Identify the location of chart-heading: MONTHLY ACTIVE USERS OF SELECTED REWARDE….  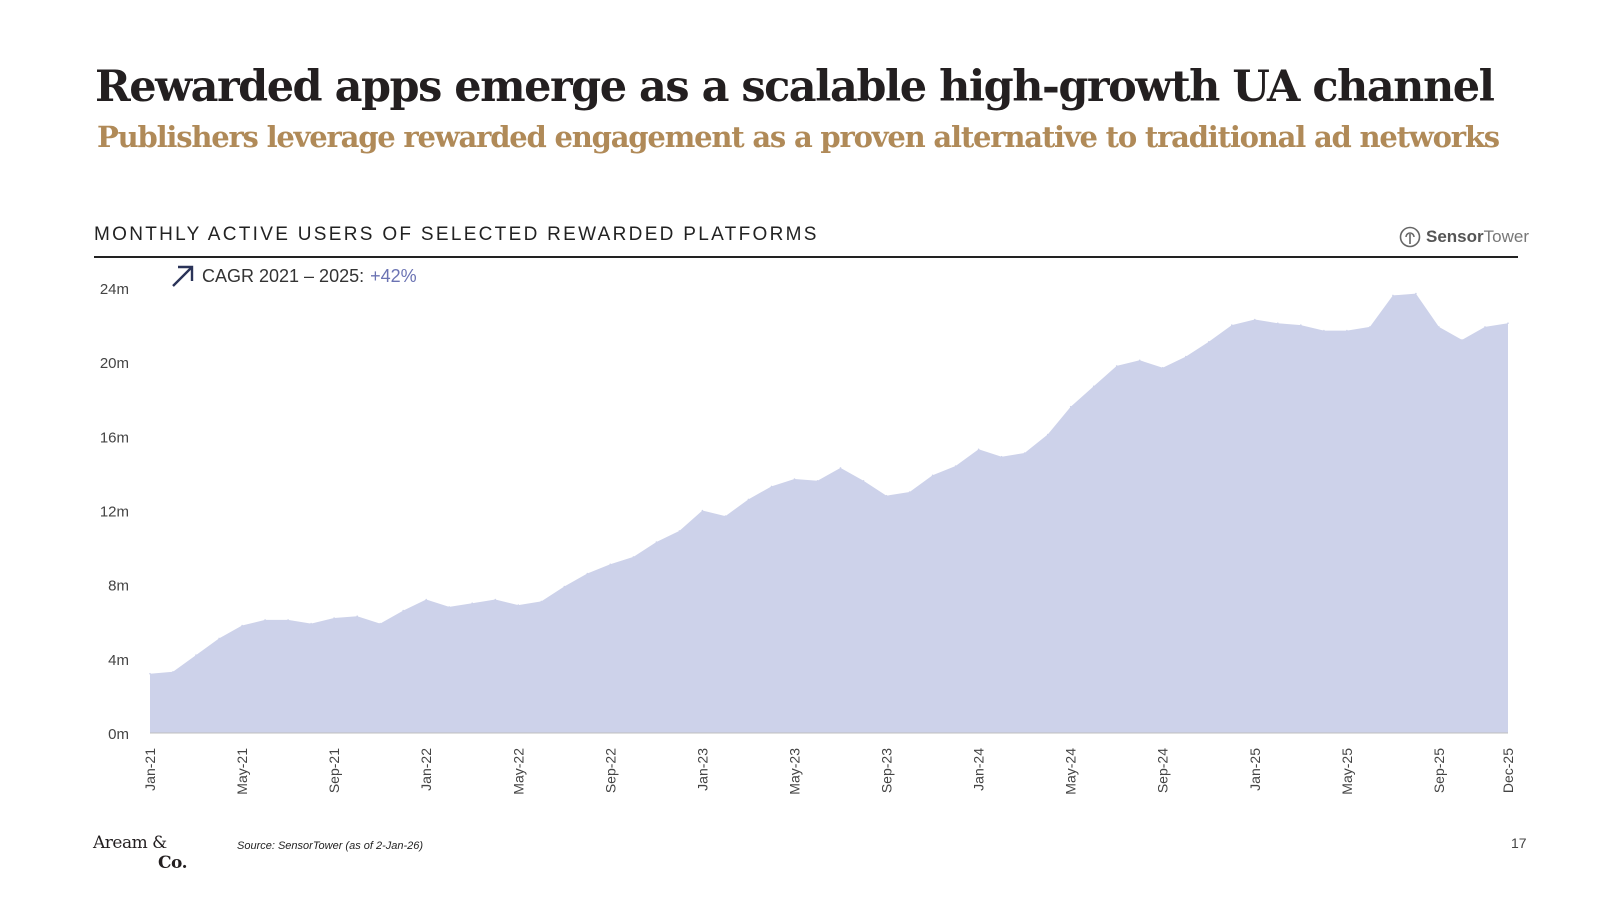
(456, 234).